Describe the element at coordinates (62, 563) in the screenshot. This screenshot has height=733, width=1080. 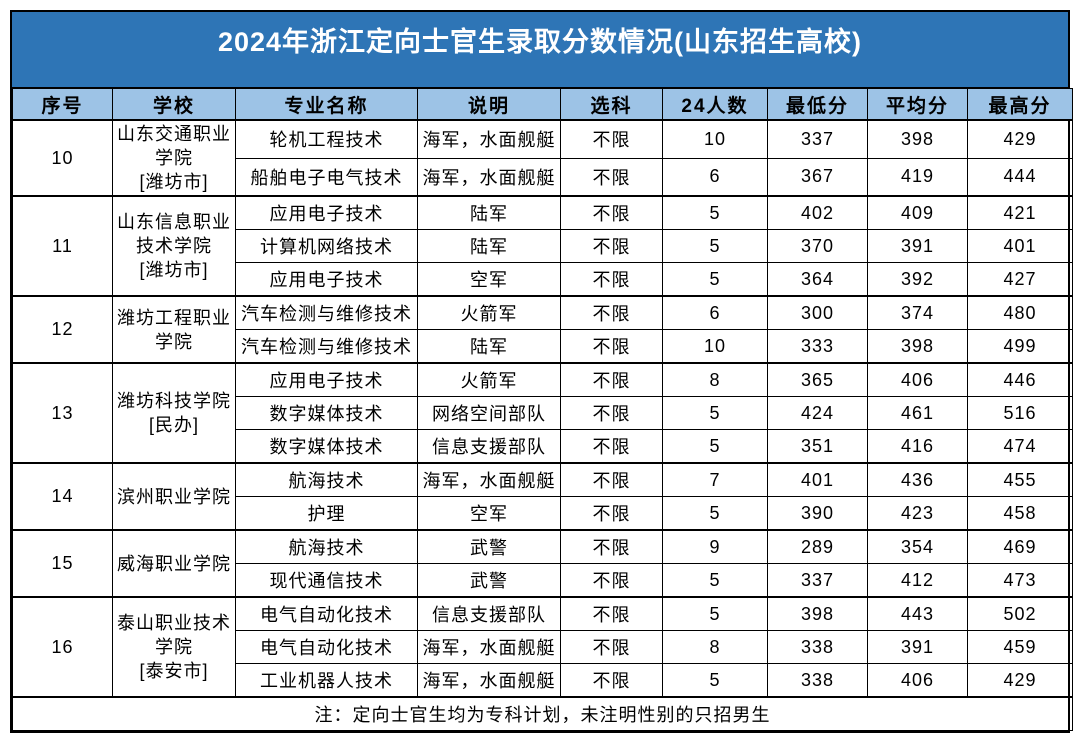
I see `serial-number-cell: 15` at that location.